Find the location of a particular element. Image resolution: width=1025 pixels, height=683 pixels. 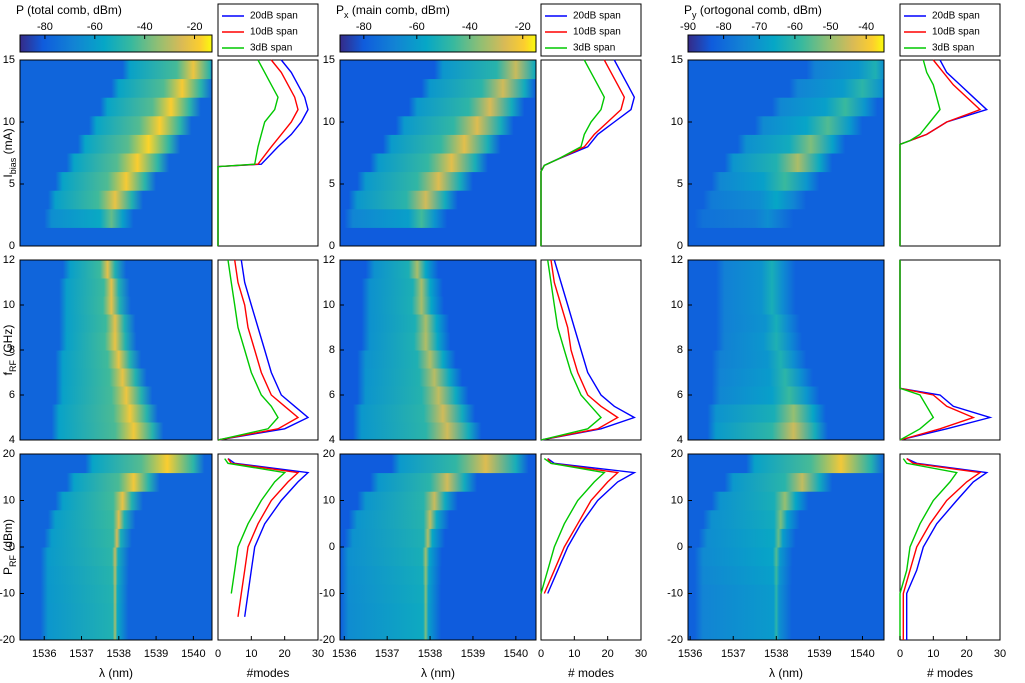

y-axis-label-part: bias is located at coordinates (13, 165).